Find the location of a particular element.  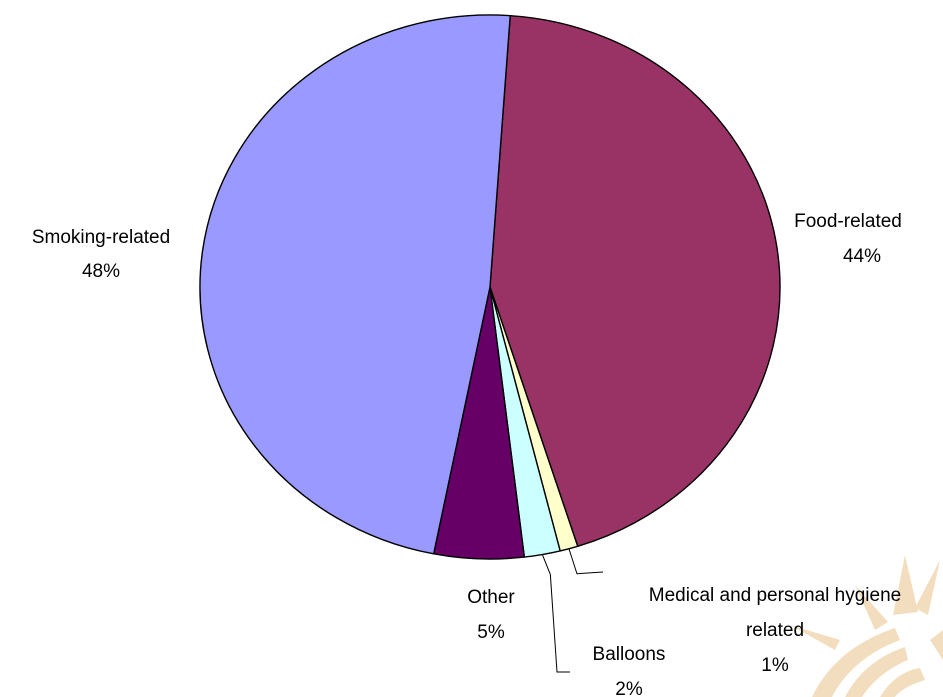

data-label-medical-hygiene-line1: Medical and personal hygiene is located at coordinates (775, 595).